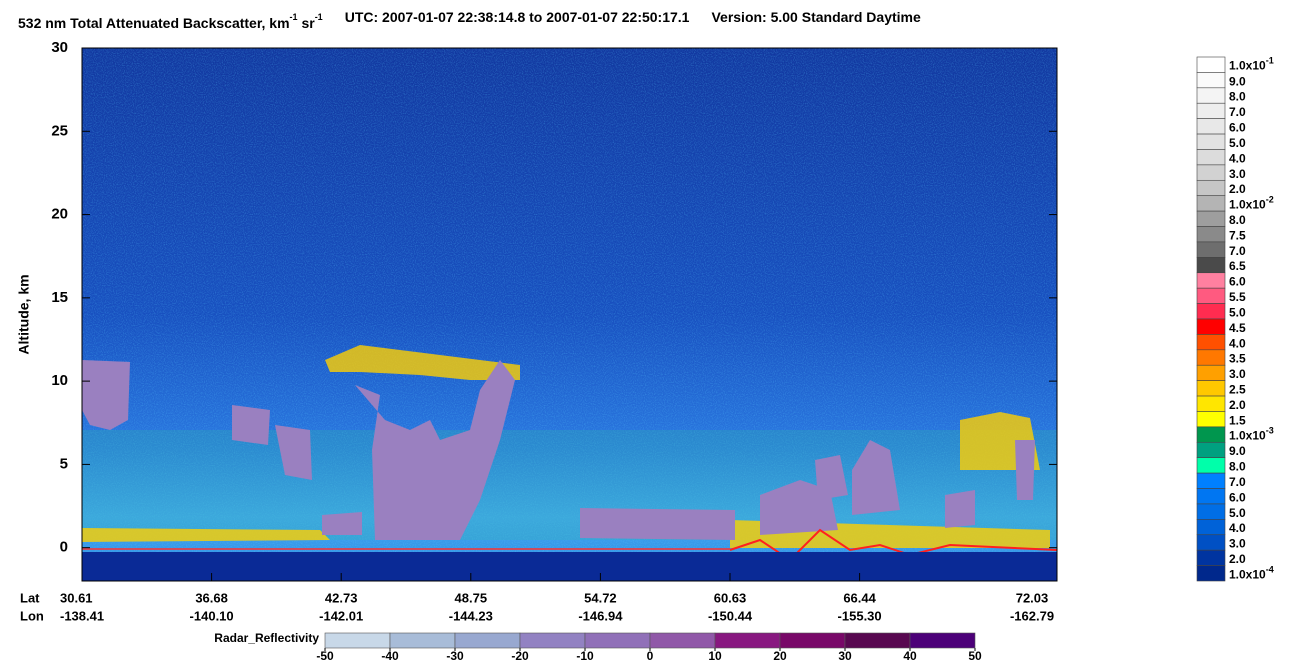 The image size is (1300, 667). Describe the element at coordinates (1237, 235) in the screenshot. I see `colorbar-label: 7.5` at that location.